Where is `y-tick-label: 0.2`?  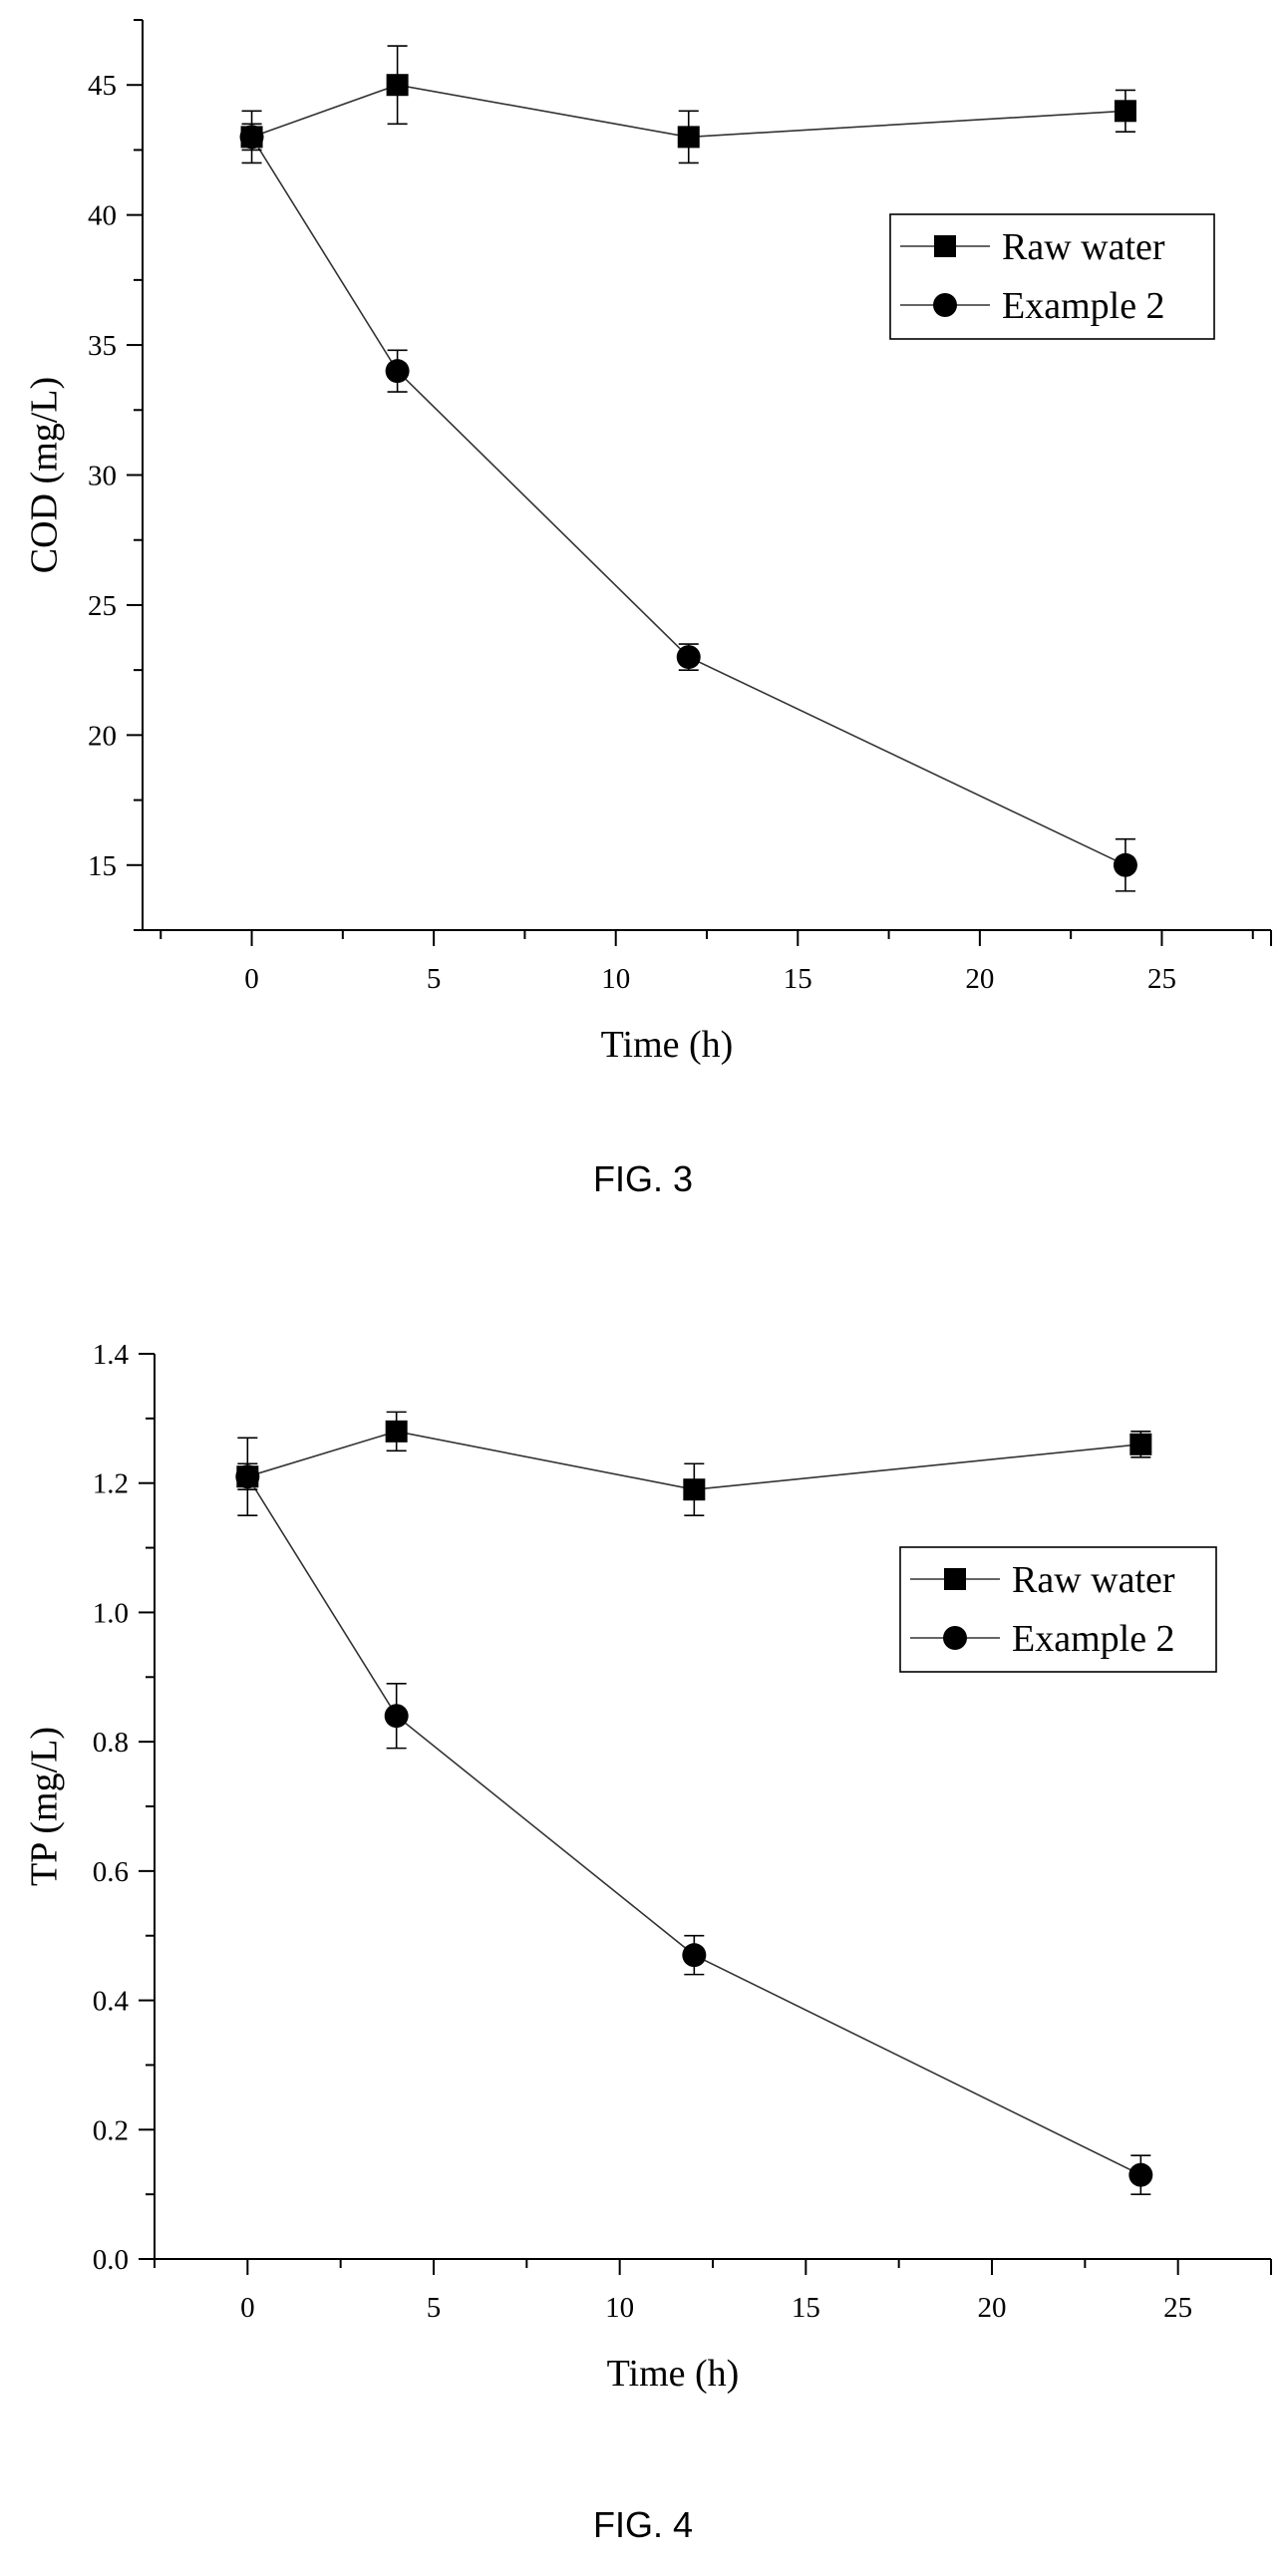 y-tick-label: 0.2 is located at coordinates (111, 2130).